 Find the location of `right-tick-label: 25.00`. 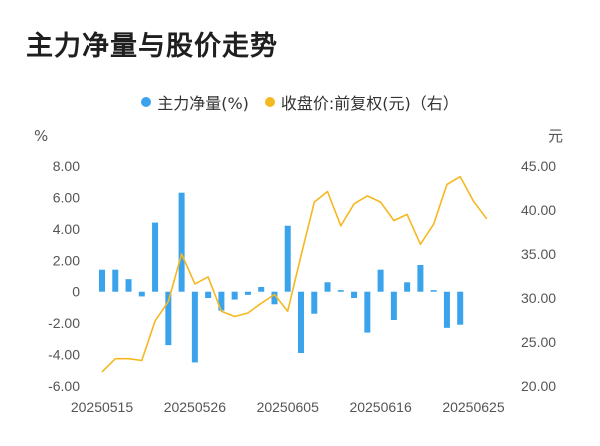

right-tick-label: 25.00 is located at coordinates (538, 342).